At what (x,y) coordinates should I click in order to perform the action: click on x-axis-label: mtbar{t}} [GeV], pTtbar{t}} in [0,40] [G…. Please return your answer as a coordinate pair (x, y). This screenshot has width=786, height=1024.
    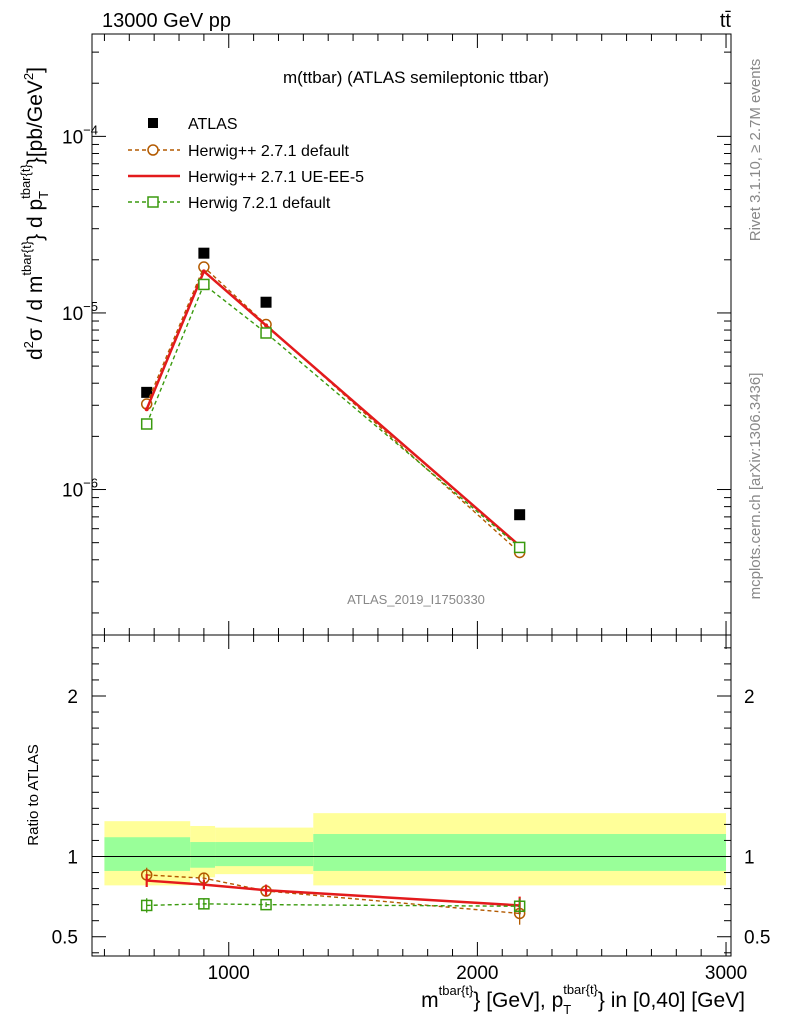
    Looking at the image, I should click on (583, 999).